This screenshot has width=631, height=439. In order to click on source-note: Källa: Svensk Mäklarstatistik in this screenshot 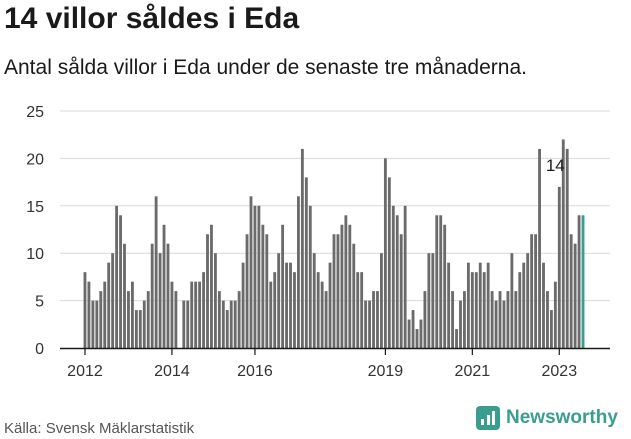, I will do `click(99, 428)`.